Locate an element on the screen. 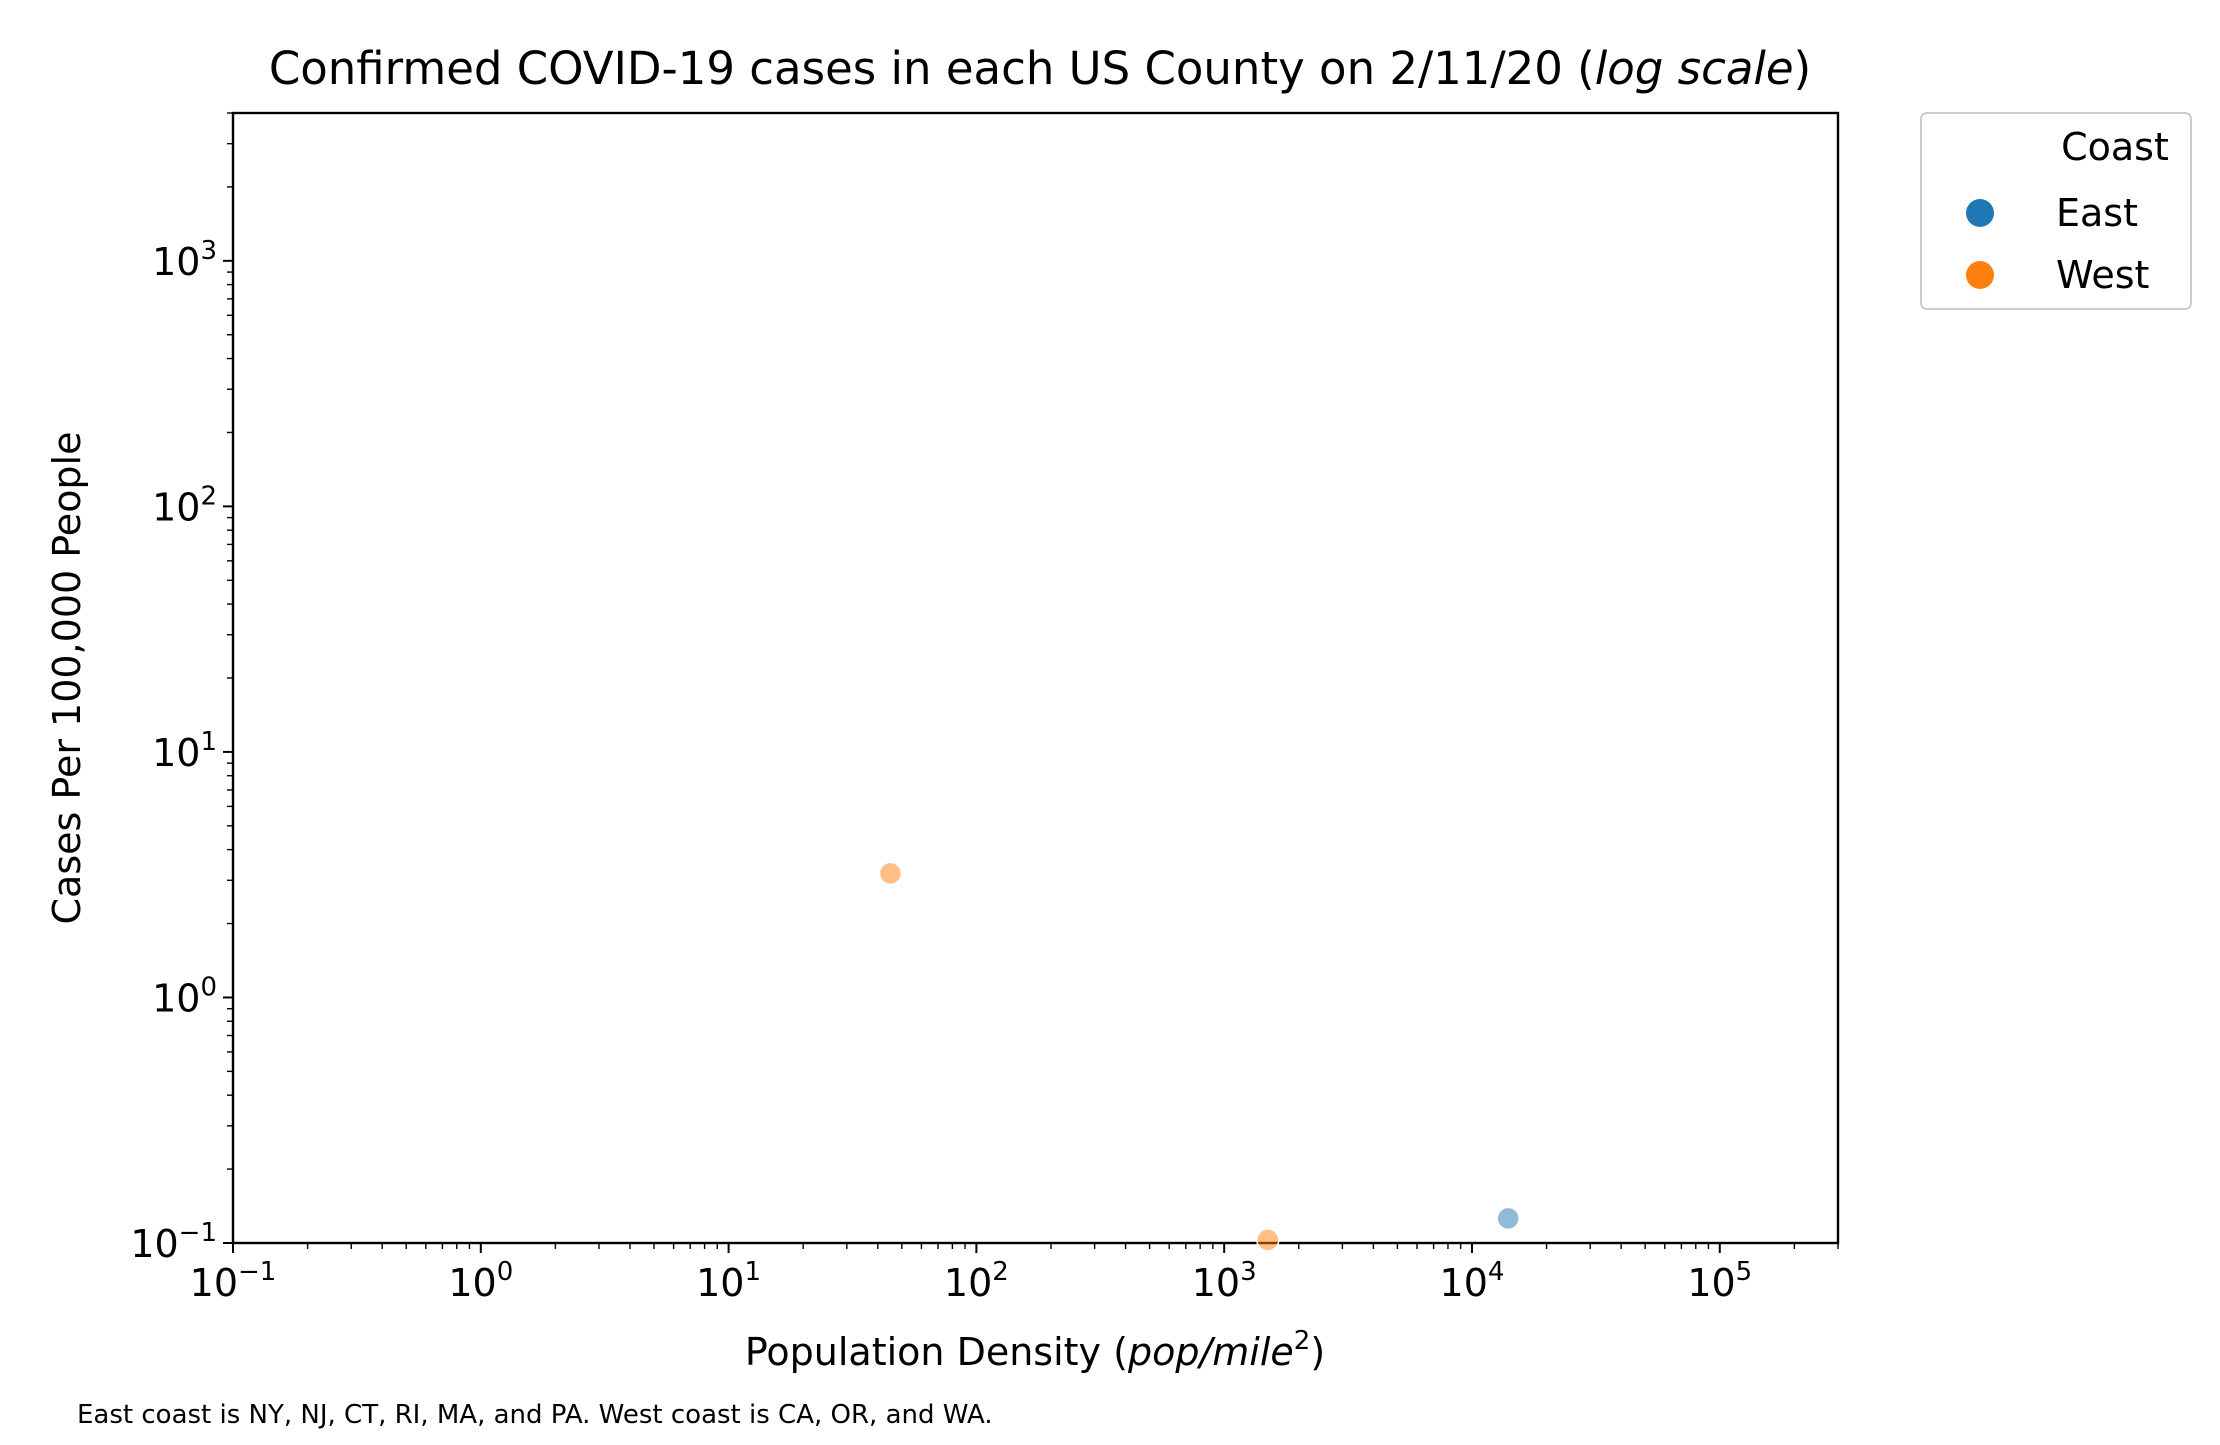 This screenshot has width=2220, height=1445. x-tick-label: 10³ is located at coordinates (1224, 1281).